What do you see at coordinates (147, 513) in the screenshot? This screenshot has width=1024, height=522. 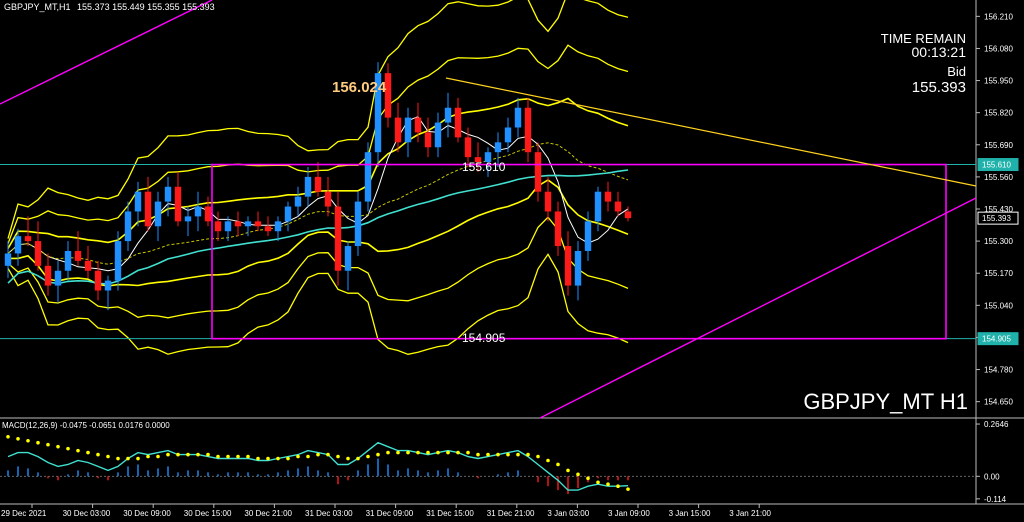 I see `time-tick-label: 30 Dec 09:00` at bounding box center [147, 513].